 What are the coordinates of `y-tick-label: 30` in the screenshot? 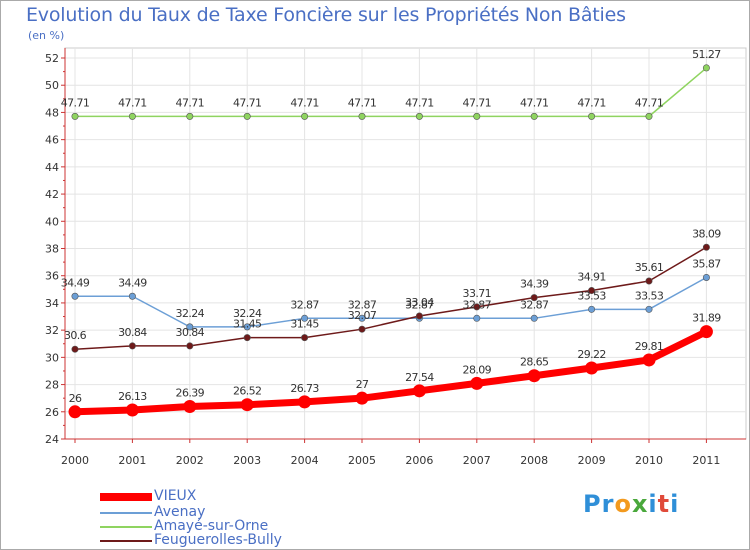 It's located at (52, 357).